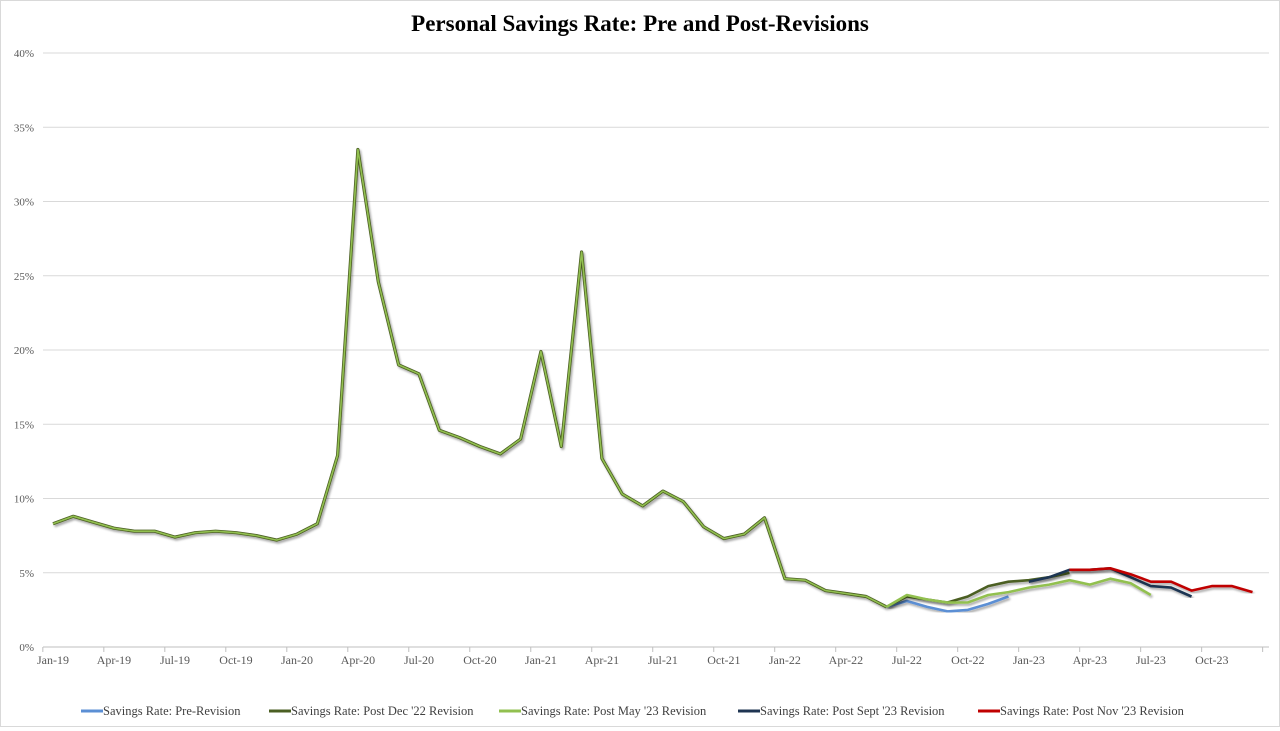 The height and width of the screenshot is (731, 1280). I want to click on legend-item: Savings Rate: Pre-Revision, so click(161, 711).